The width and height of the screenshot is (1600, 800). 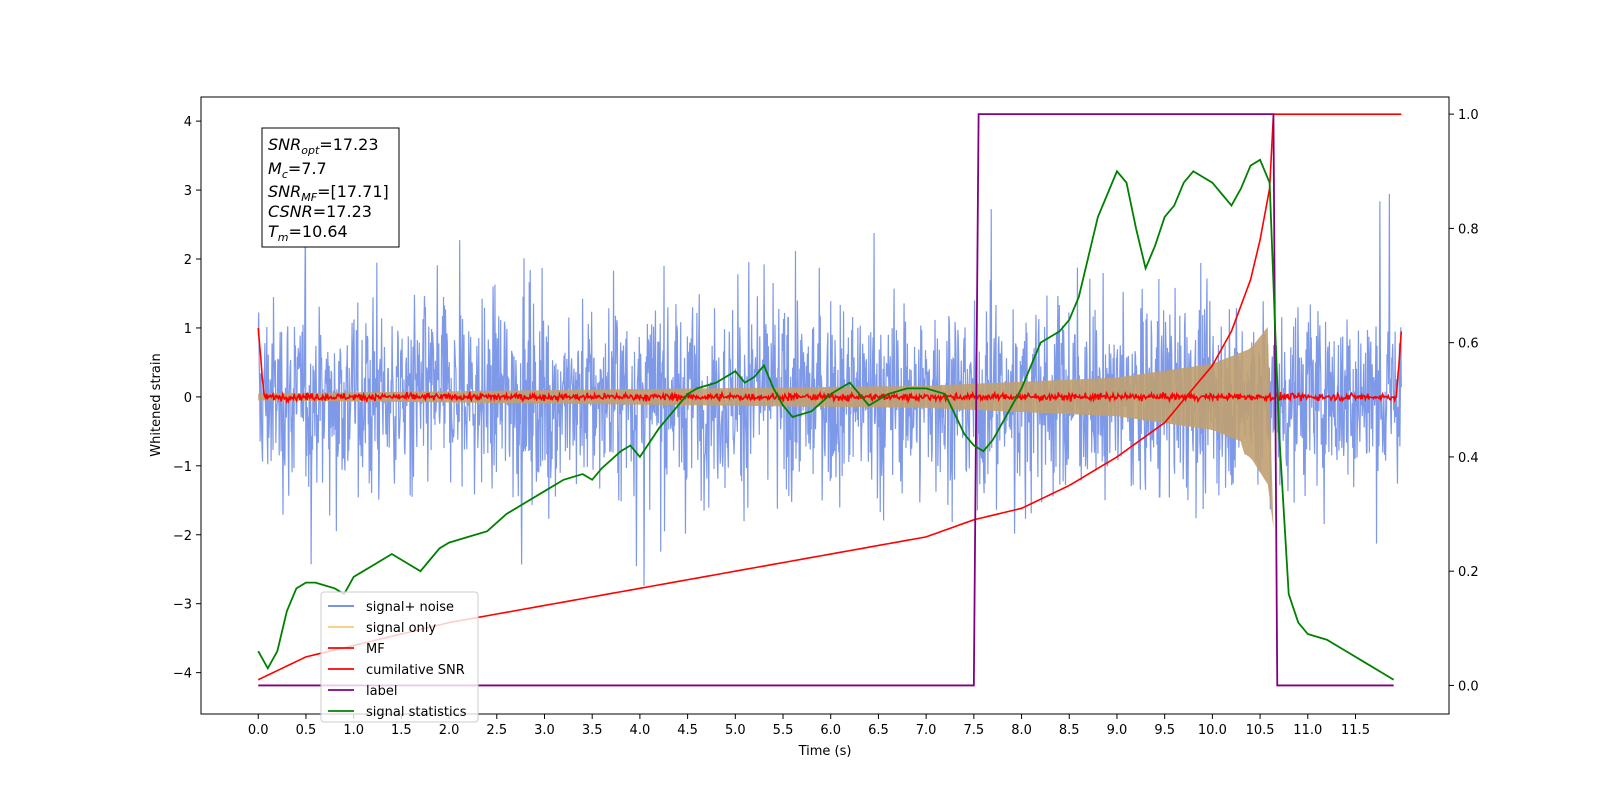 I want to click on x-tick-label: 11.5, so click(x=1355, y=730).